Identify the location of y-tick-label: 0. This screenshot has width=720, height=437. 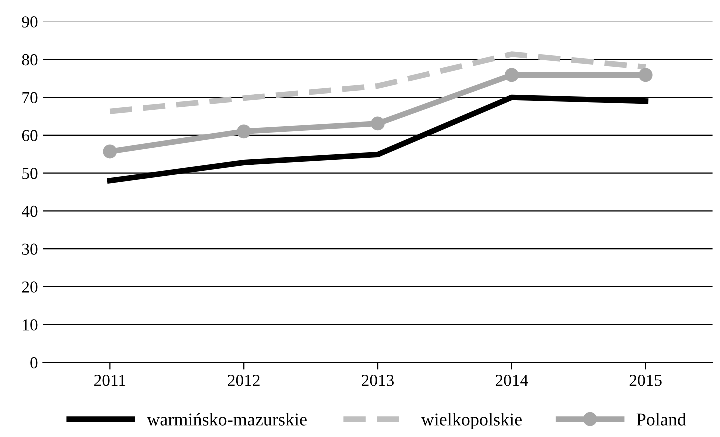
(34, 363).